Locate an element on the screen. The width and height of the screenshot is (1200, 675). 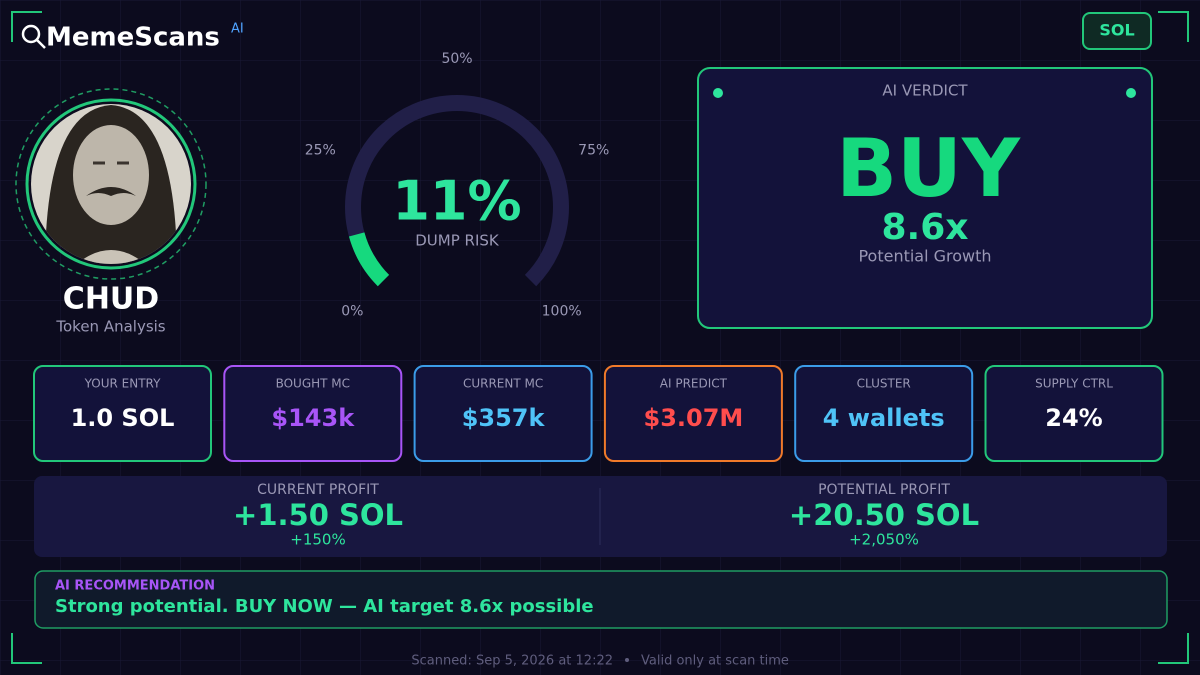
metric-value: $143k is located at coordinates (313, 418).